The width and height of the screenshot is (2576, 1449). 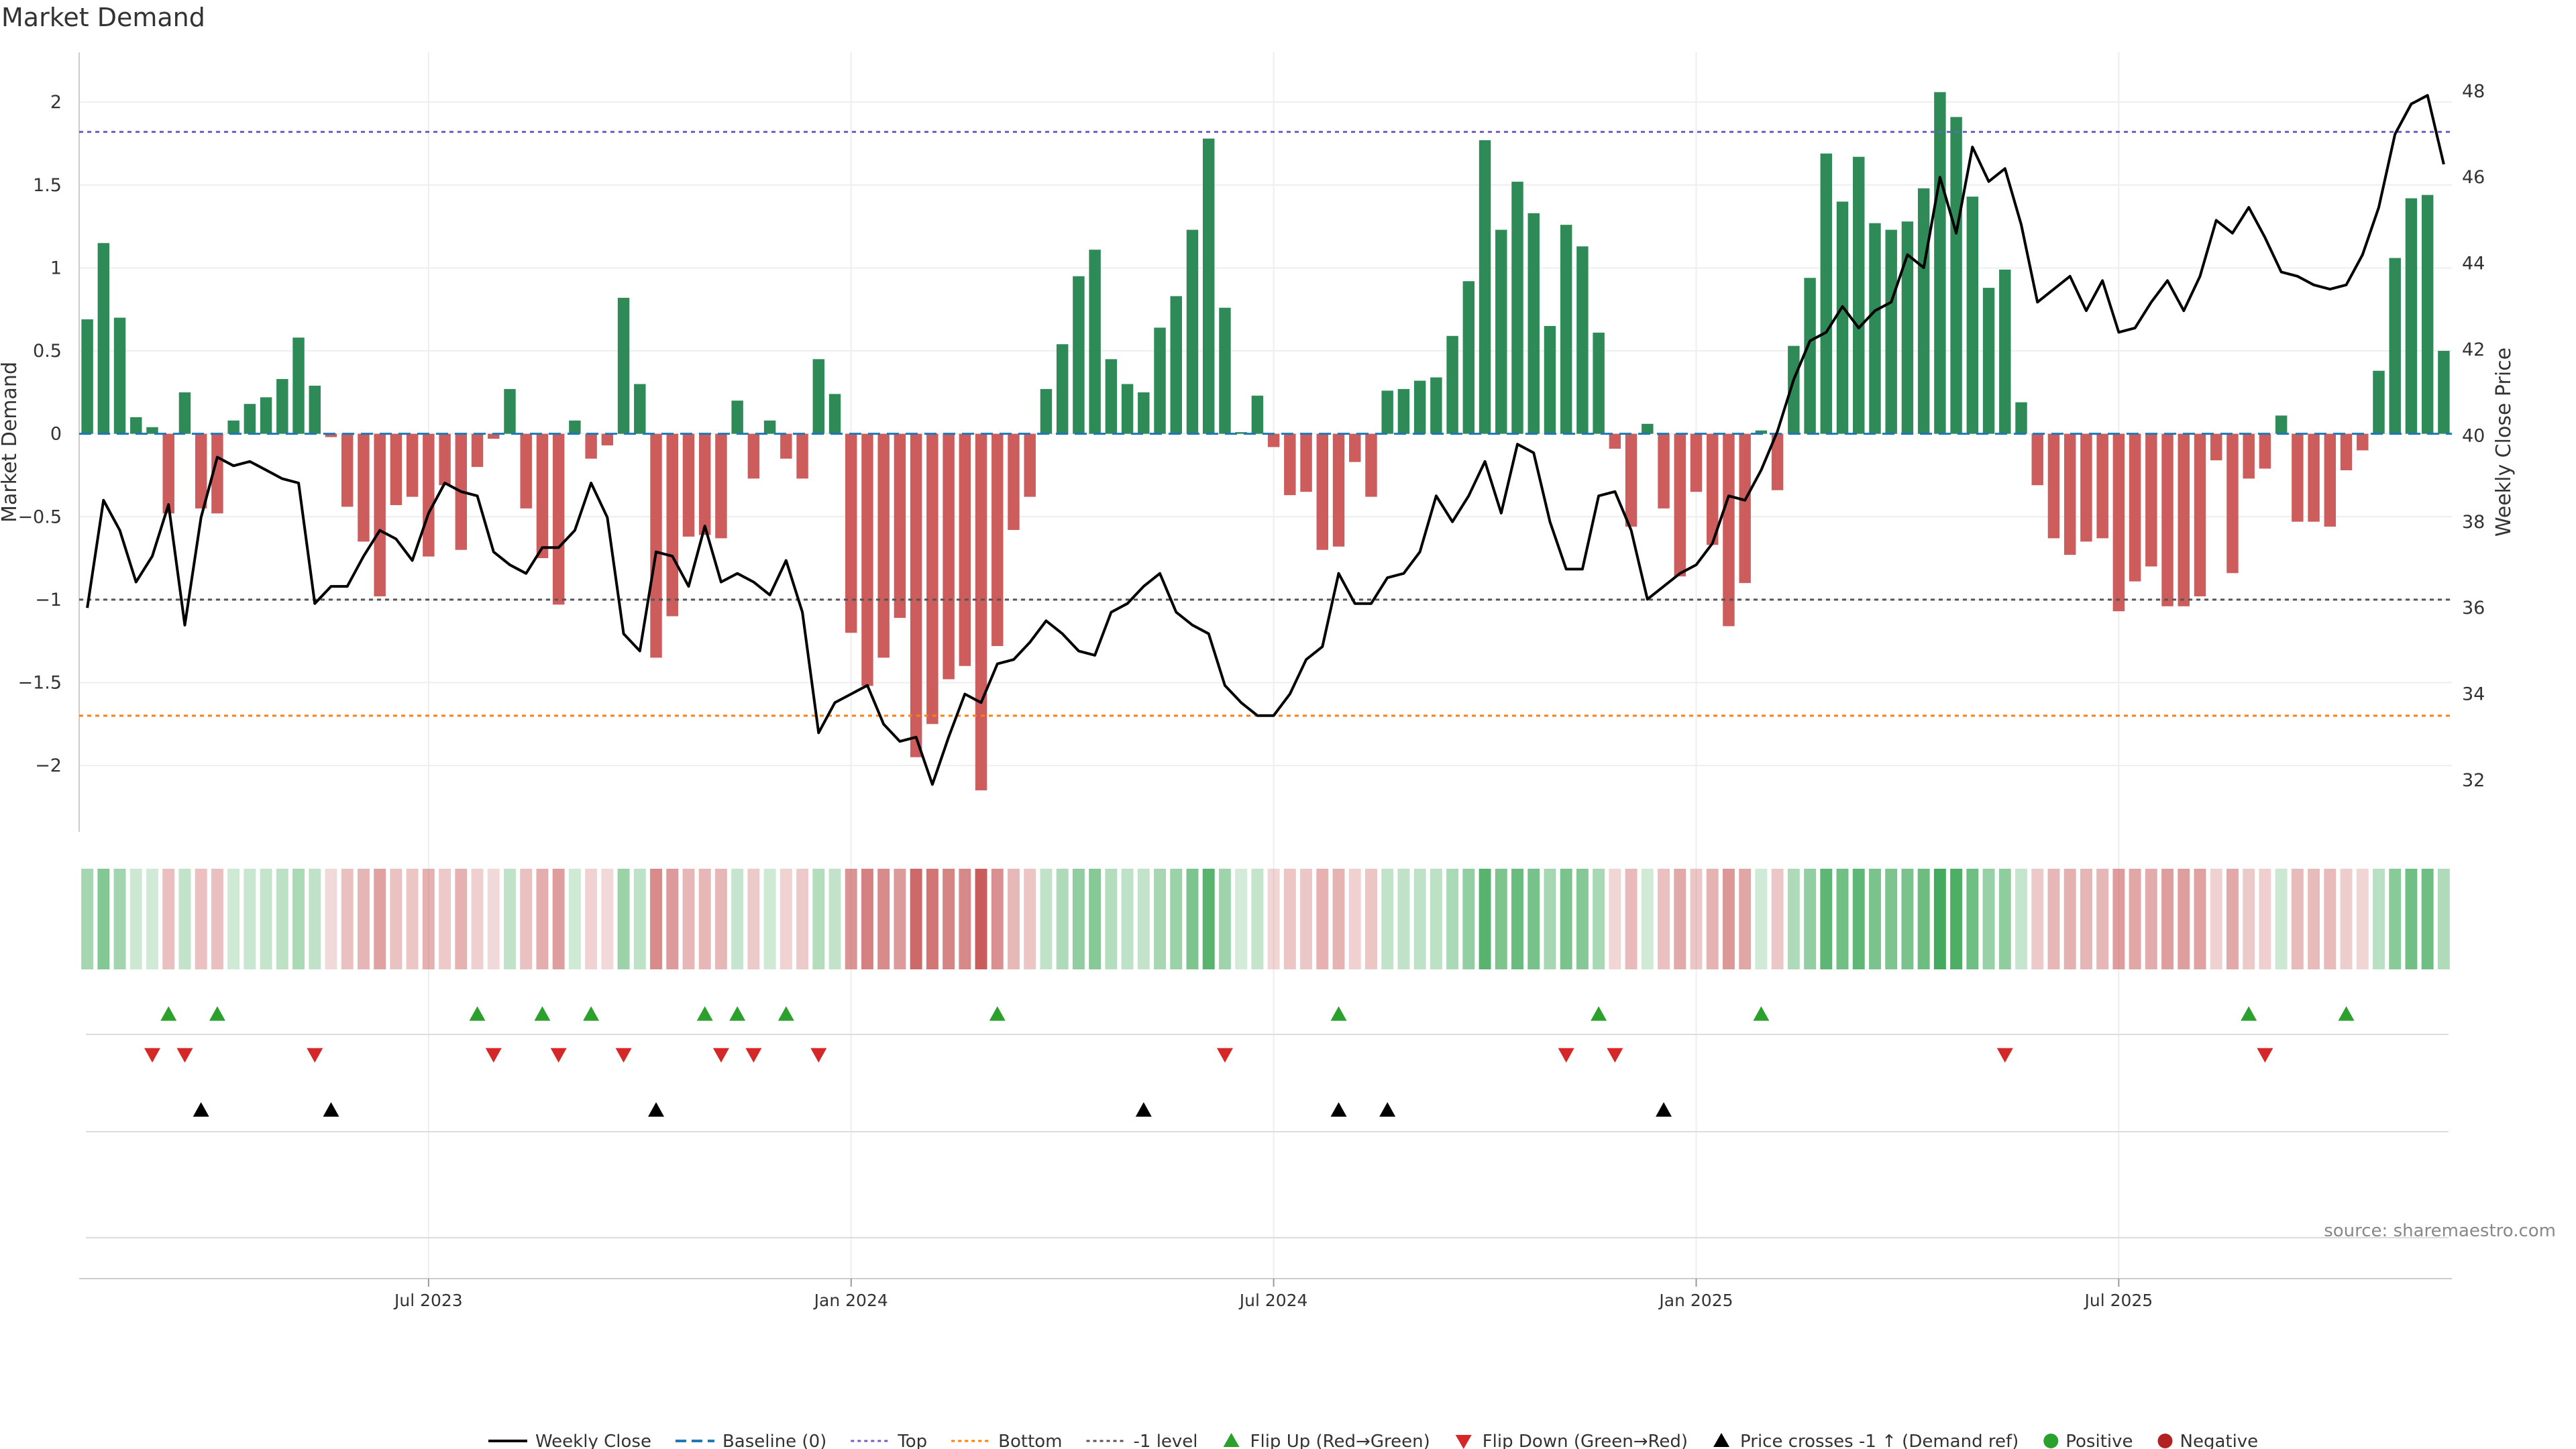 I want to click on y-tick-label: 2, so click(x=56, y=102).